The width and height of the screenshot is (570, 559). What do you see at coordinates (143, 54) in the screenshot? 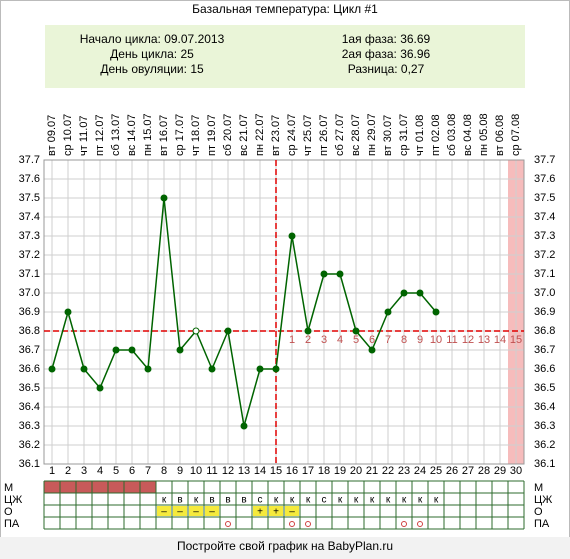
I see `info-label: День цикла:` at bounding box center [143, 54].